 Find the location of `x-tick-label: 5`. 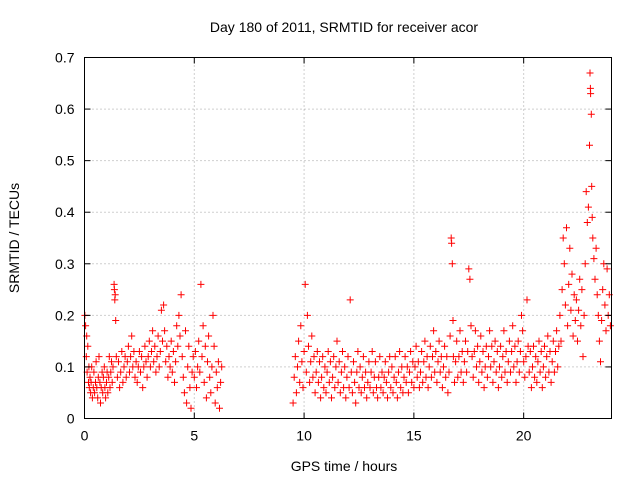

x-tick-label: 5 is located at coordinates (194, 436).